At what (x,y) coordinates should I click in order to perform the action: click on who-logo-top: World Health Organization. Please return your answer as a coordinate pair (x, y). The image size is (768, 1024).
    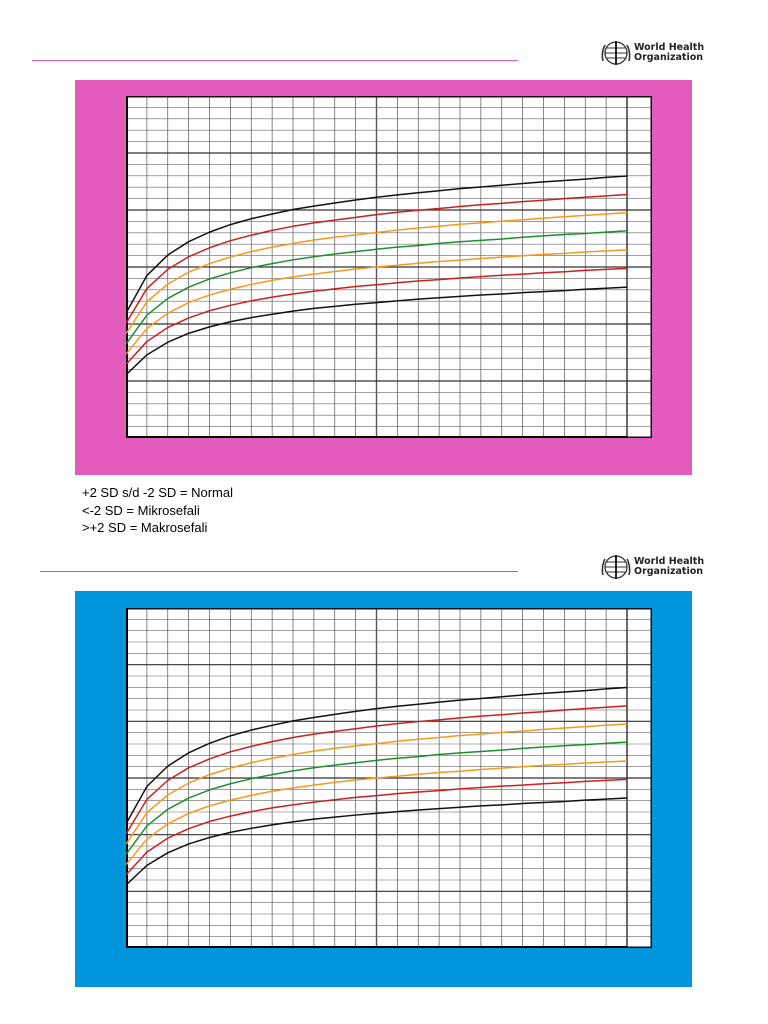
    Looking at the image, I should click on (652, 53).